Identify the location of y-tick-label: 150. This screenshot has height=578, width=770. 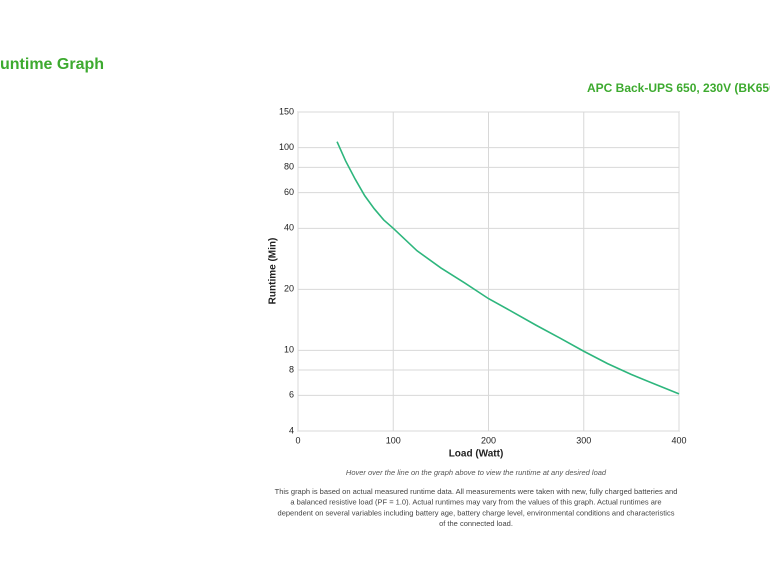
(286, 111).